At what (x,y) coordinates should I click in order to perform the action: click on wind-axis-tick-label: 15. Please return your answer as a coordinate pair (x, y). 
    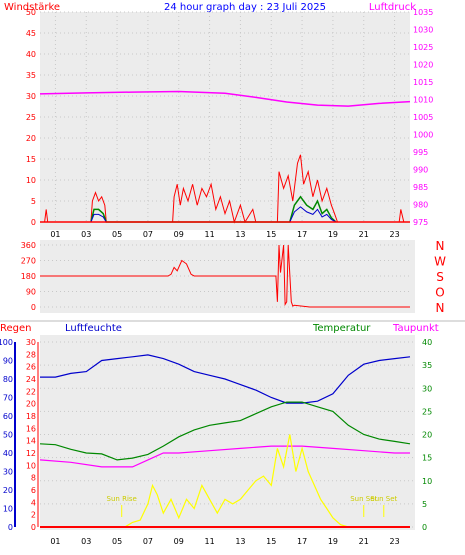
    Looking at the image, I should click on (31, 159).